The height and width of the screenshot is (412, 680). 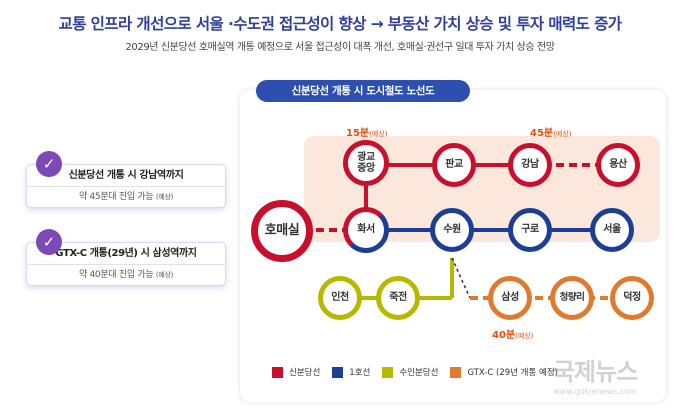 What do you see at coordinates (454, 165) in the screenshot?
I see `station-pangyo: 판교` at bounding box center [454, 165].